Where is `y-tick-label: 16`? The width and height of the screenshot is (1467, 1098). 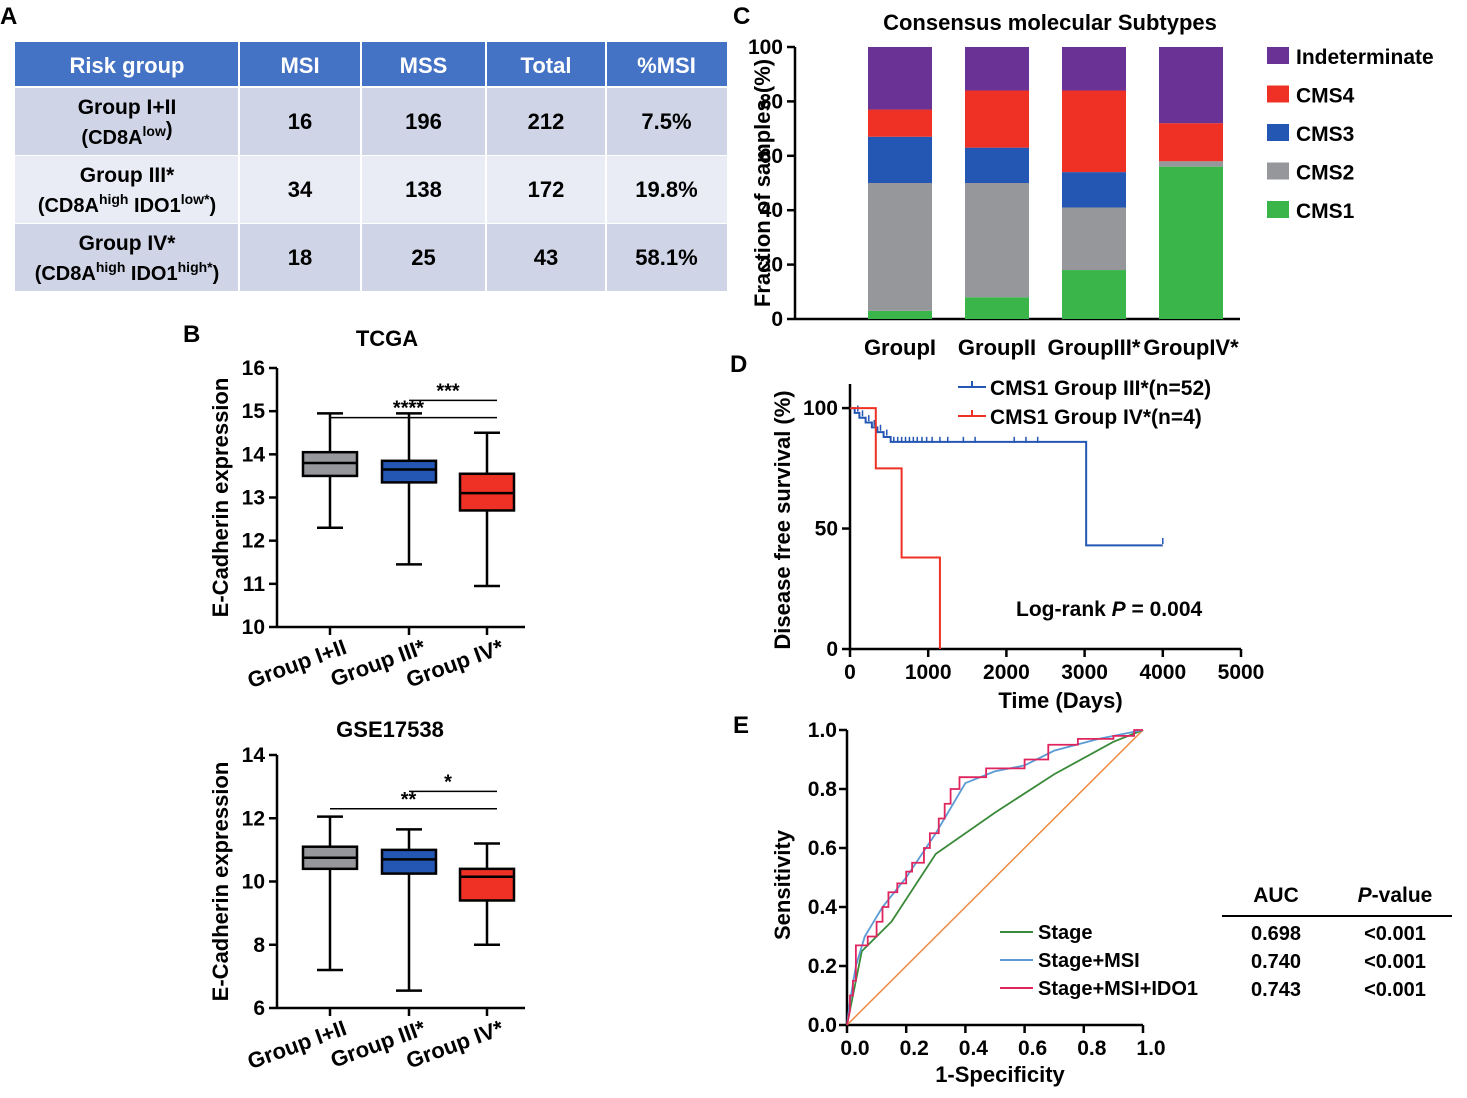 y-tick-label: 16 is located at coordinates (253, 368).